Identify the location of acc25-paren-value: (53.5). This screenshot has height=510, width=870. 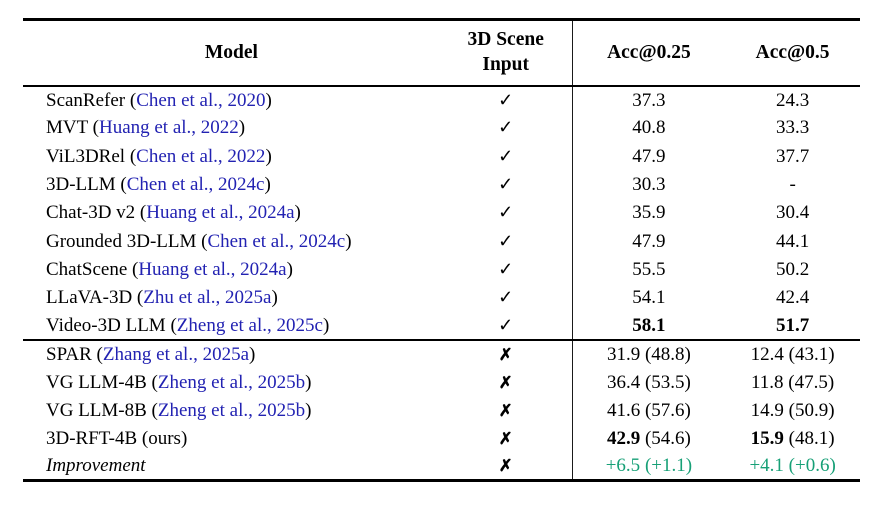
(665, 382).